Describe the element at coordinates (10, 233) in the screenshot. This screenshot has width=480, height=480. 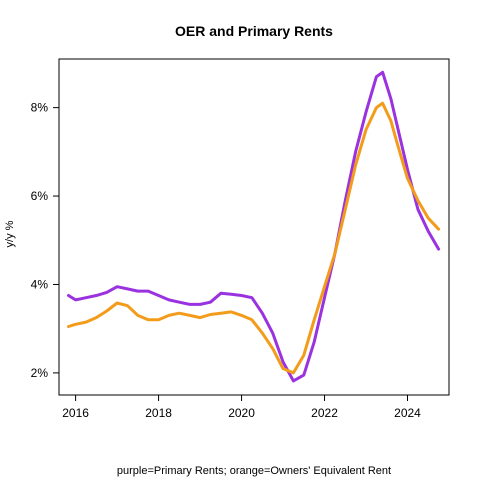
I see `y-axis-label: y/y %` at that location.